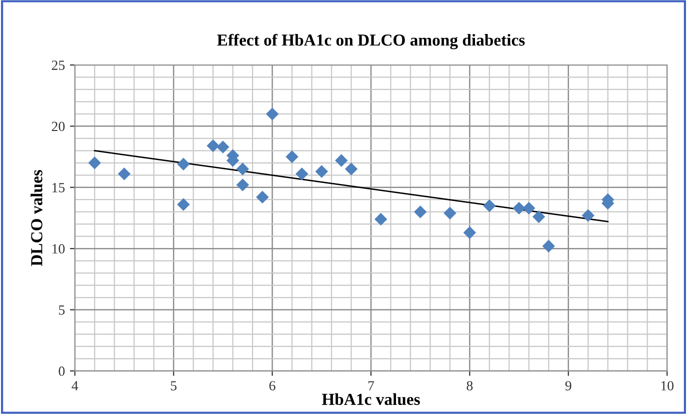 Image resolution: width=687 pixels, height=414 pixels. I want to click on x-axis-title: HbA1c values, so click(371, 399).